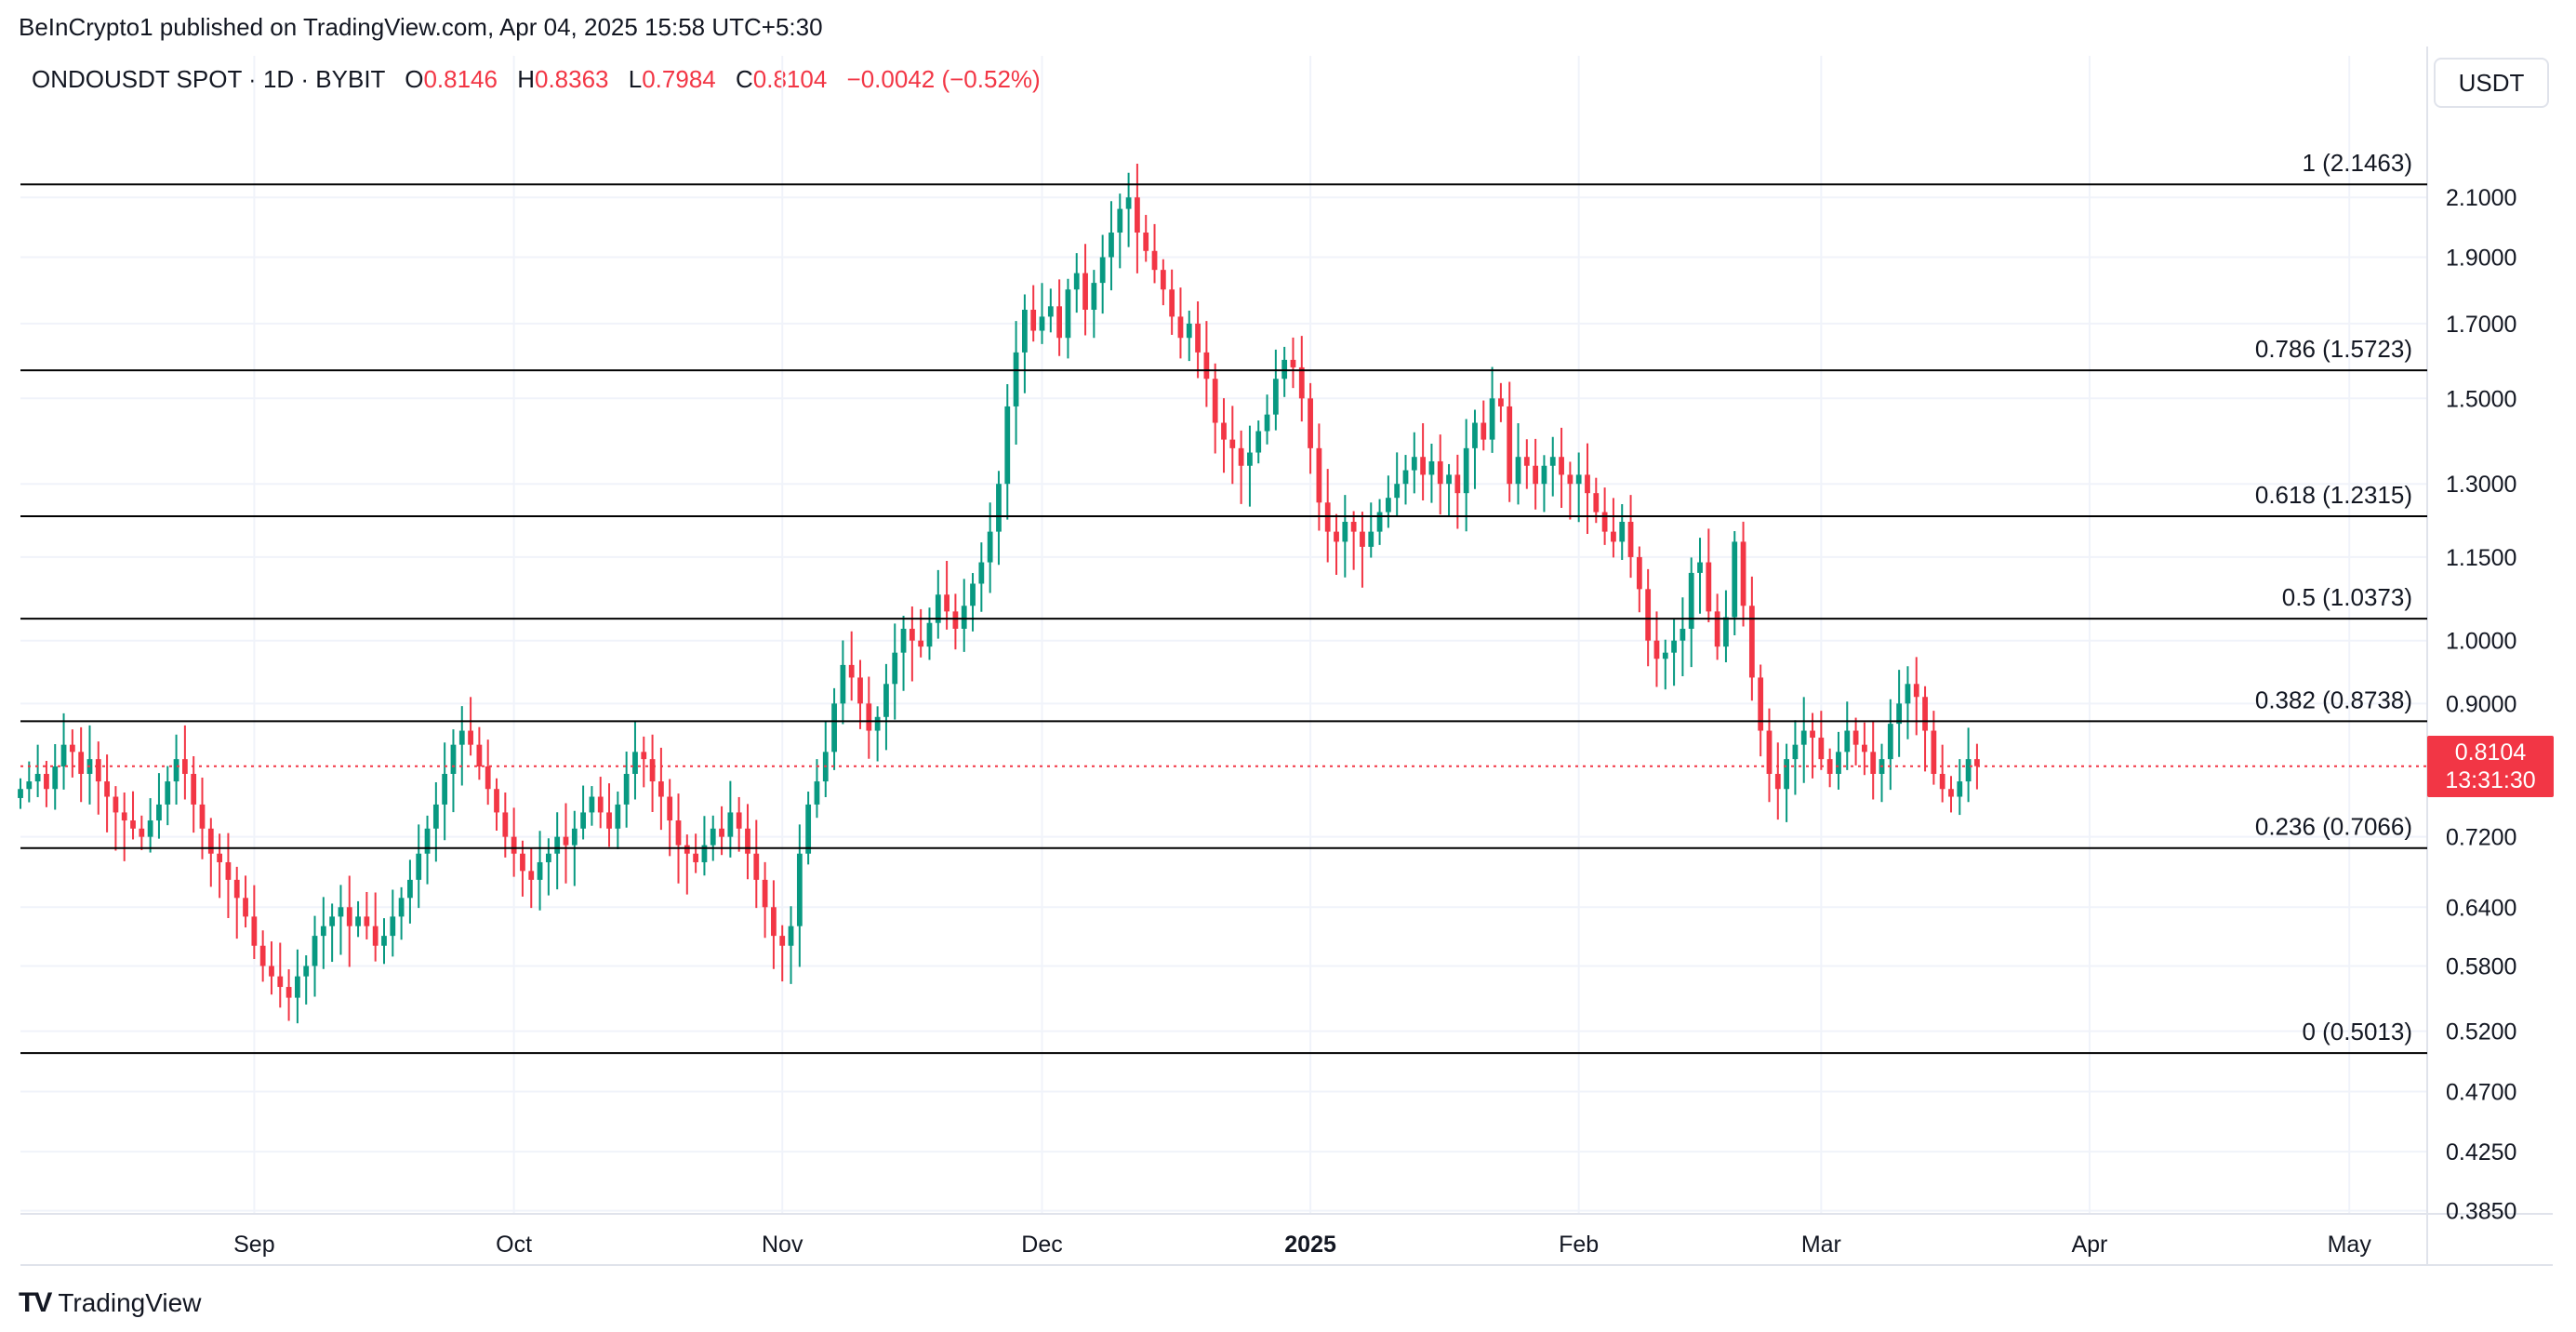  What do you see at coordinates (208, 79) in the screenshot?
I see `symbol-name: ONDOUSDT SPOT · 1D · BYBIT` at bounding box center [208, 79].